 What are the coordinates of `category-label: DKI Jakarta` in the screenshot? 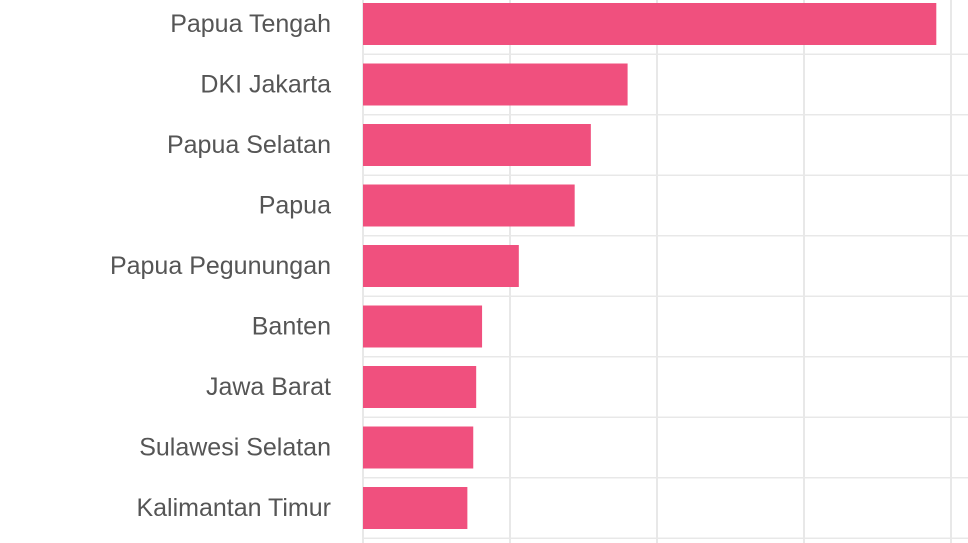 It's located at (265, 85).